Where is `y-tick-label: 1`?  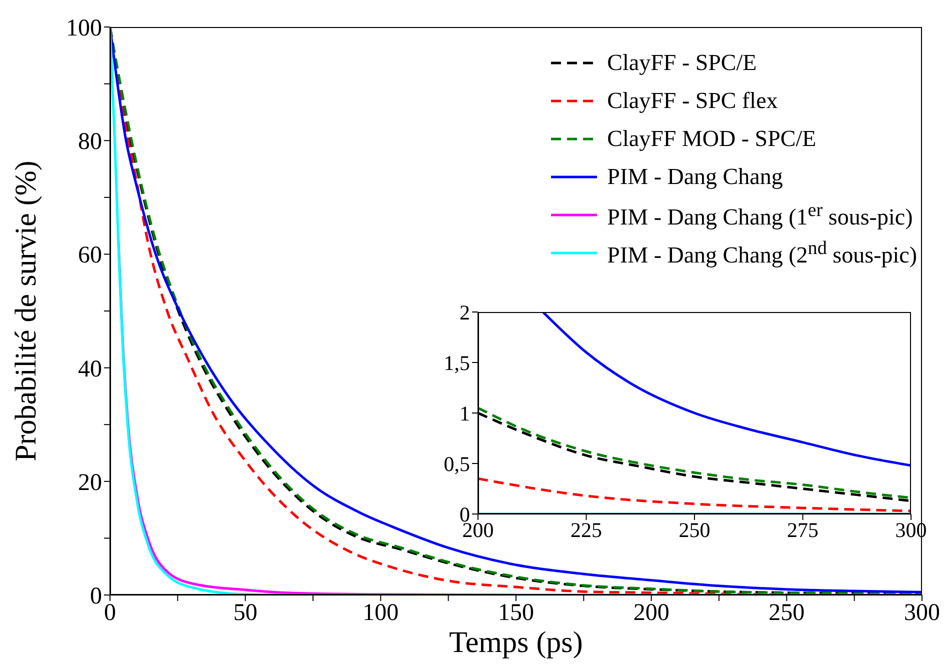 y-tick-label: 1 is located at coordinates (465, 413).